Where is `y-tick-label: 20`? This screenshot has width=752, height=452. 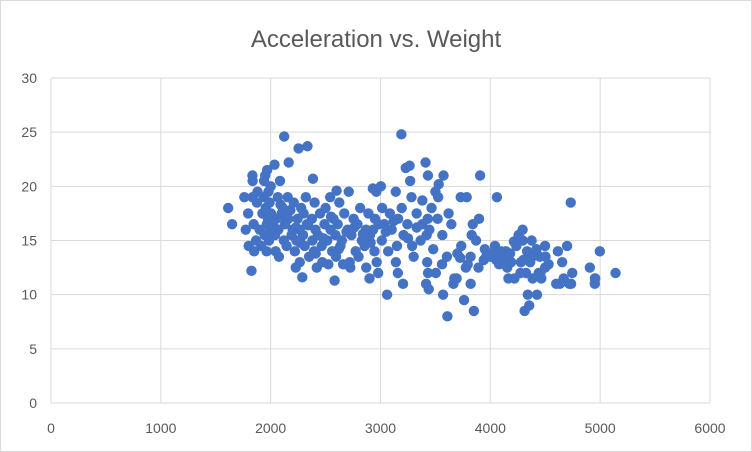 y-tick-label: 20 is located at coordinates (29, 186).